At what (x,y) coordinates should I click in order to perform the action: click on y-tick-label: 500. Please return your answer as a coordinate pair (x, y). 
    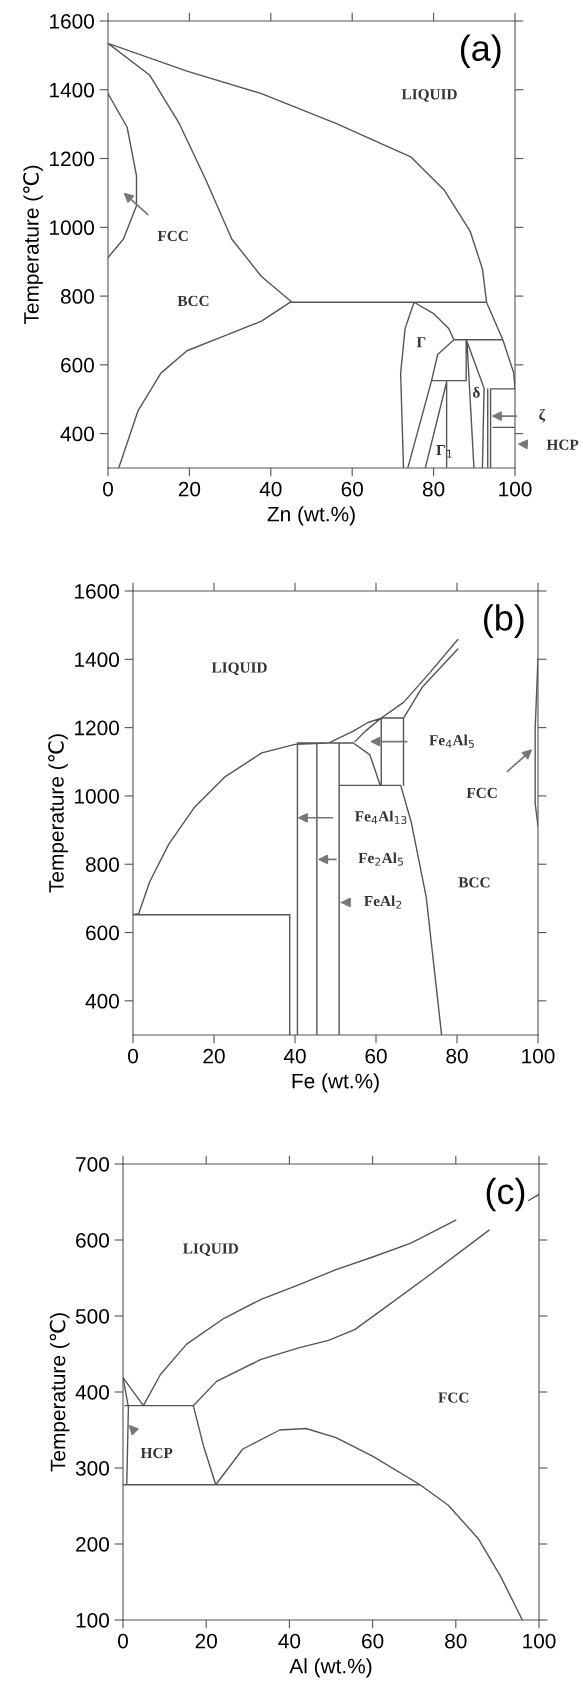
    Looking at the image, I should click on (92, 1316).